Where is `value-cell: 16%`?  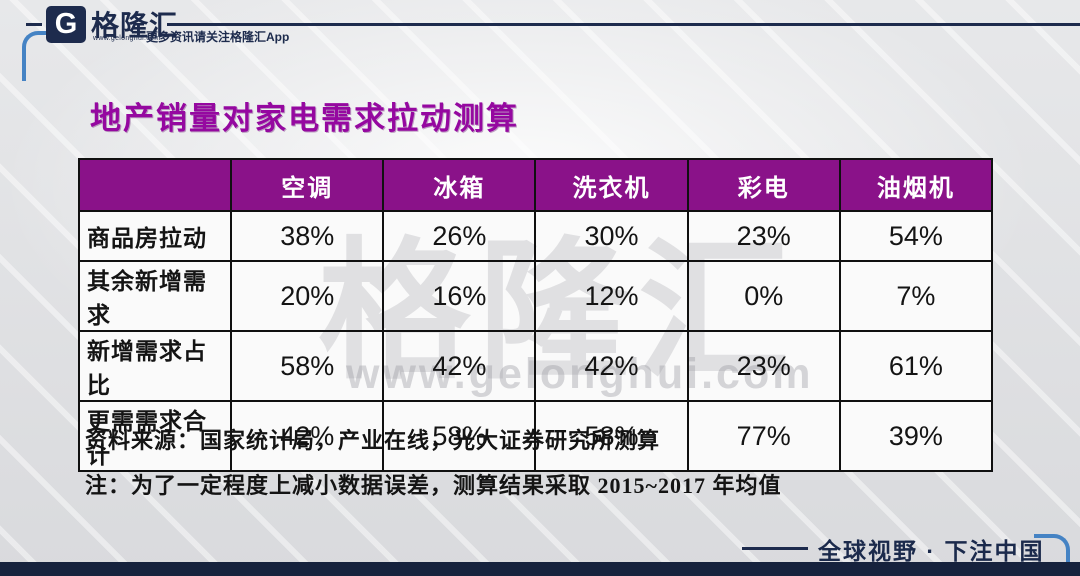
value-cell: 16% is located at coordinates (459, 296).